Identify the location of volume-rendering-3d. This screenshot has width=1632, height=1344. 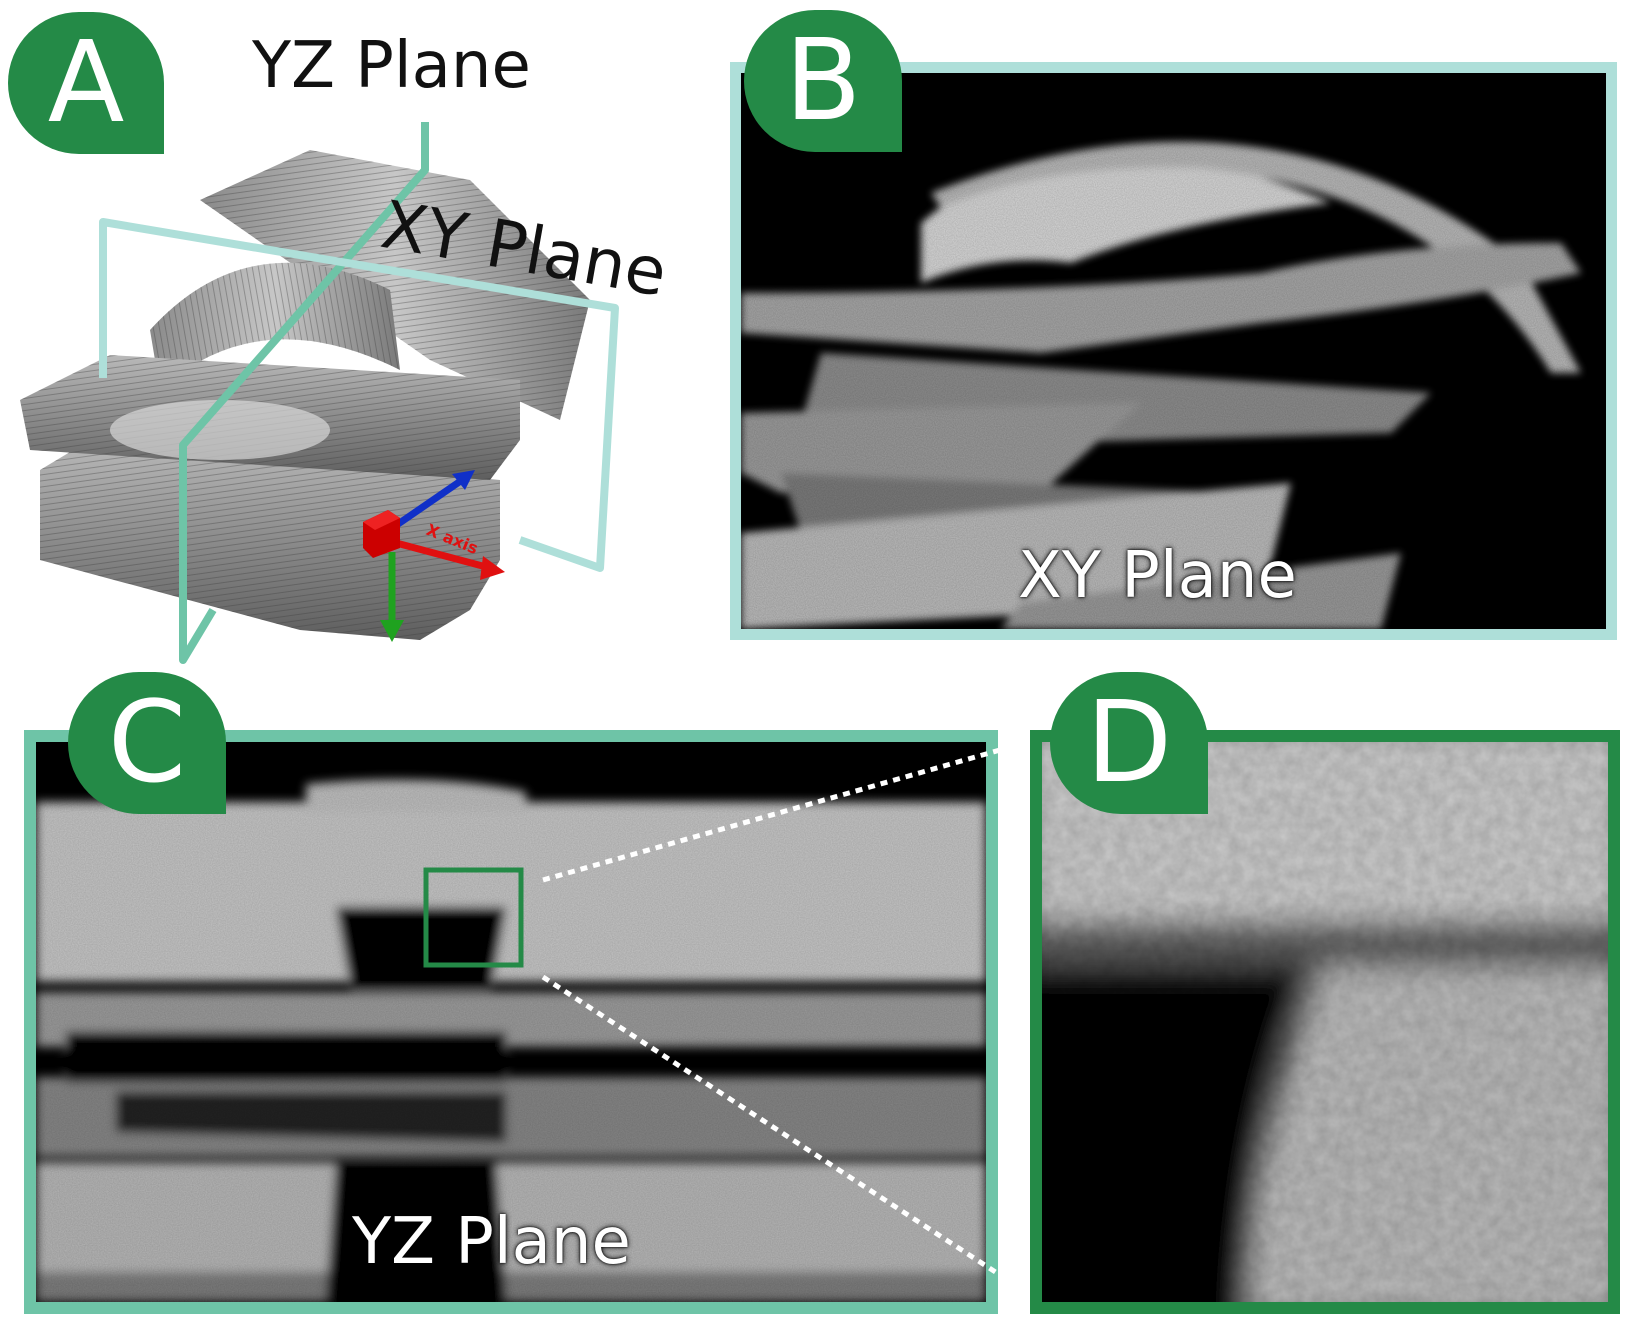
(319, 393).